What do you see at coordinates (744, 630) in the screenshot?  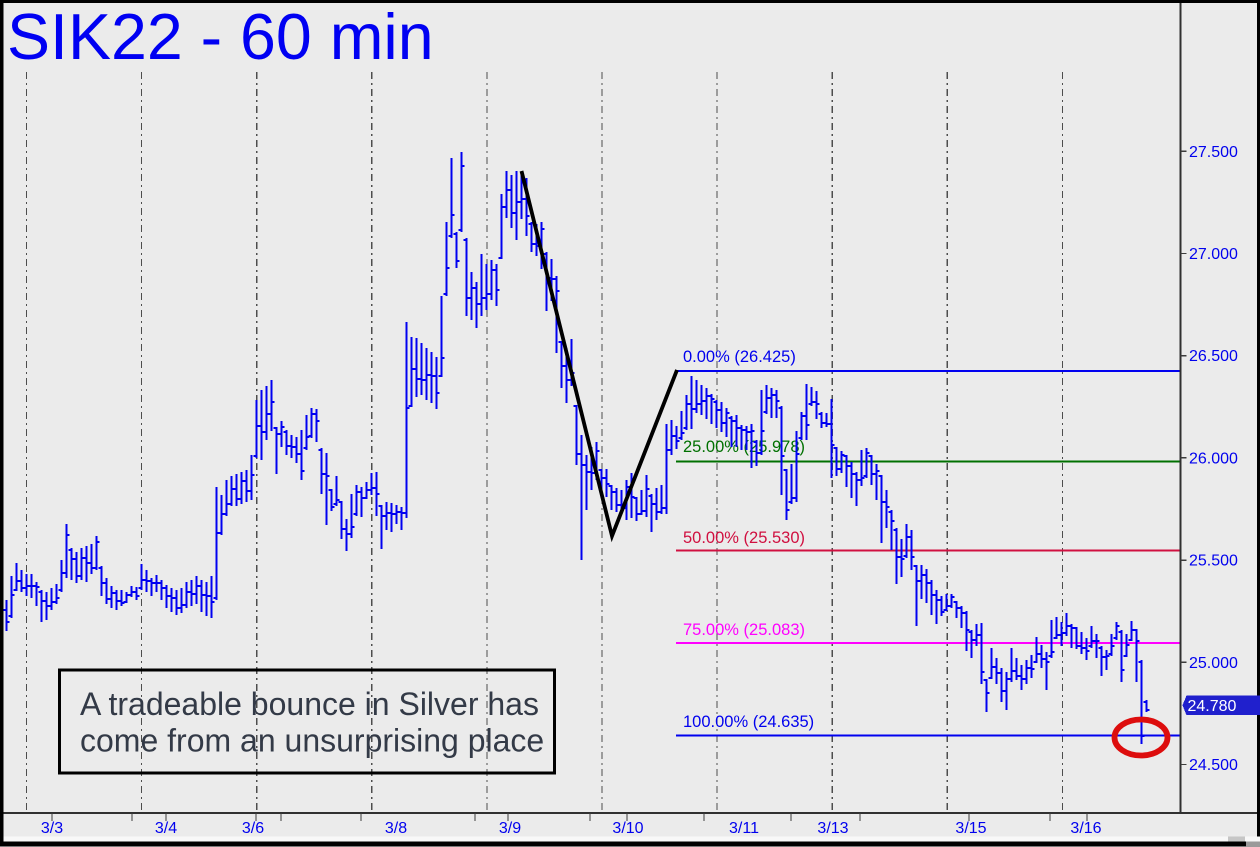 I see `svg-text: 75.00% (25.083)` at bounding box center [744, 630].